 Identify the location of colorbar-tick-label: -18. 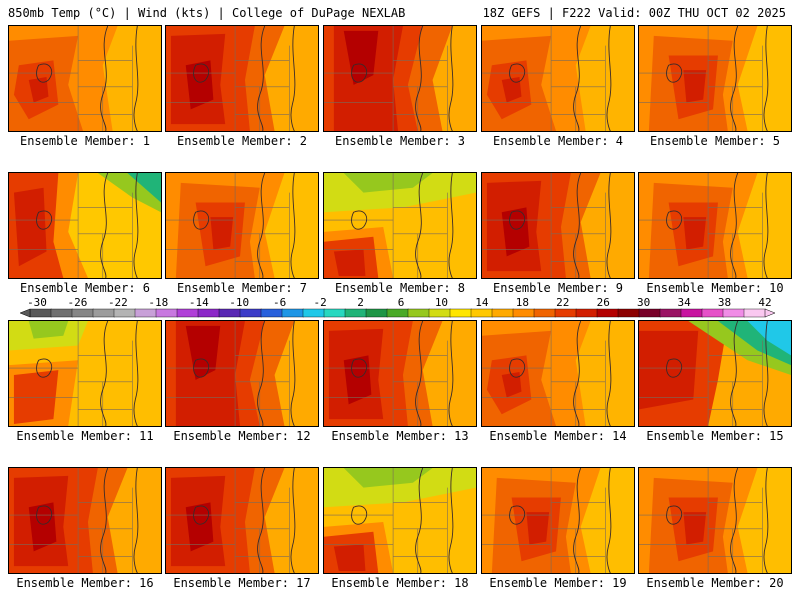
(158, 302).